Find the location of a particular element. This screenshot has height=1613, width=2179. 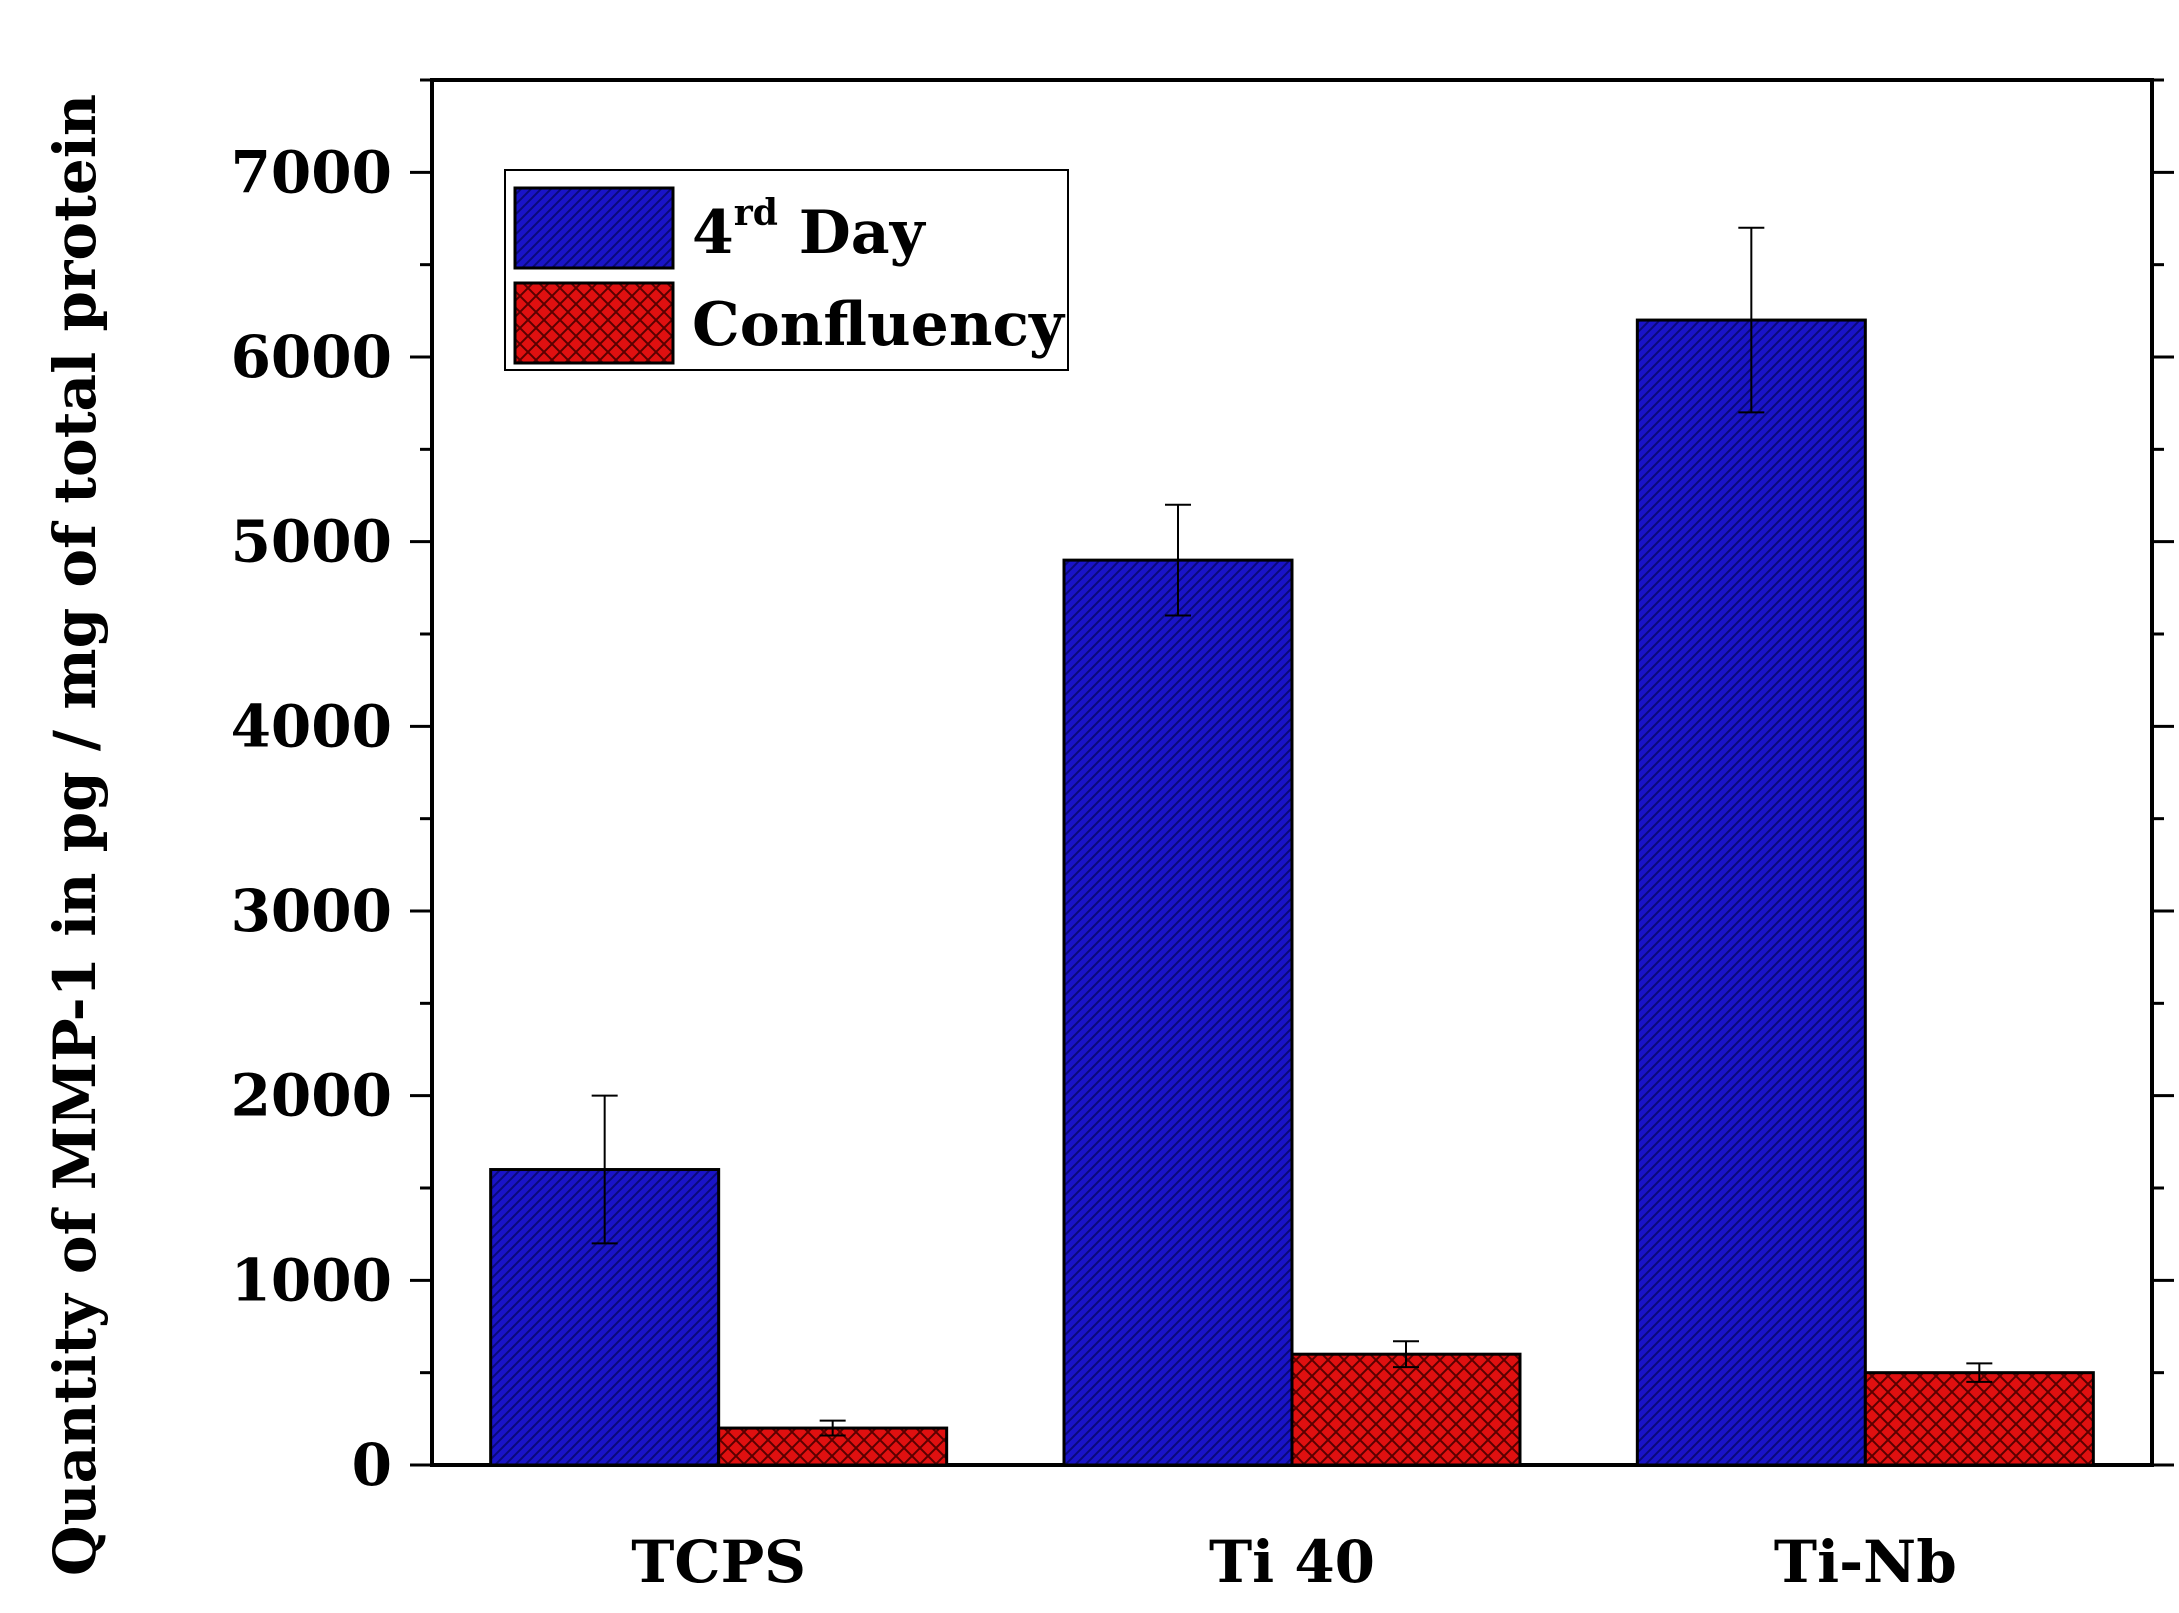

y-tick-label: 6000 is located at coordinates (311, 357).